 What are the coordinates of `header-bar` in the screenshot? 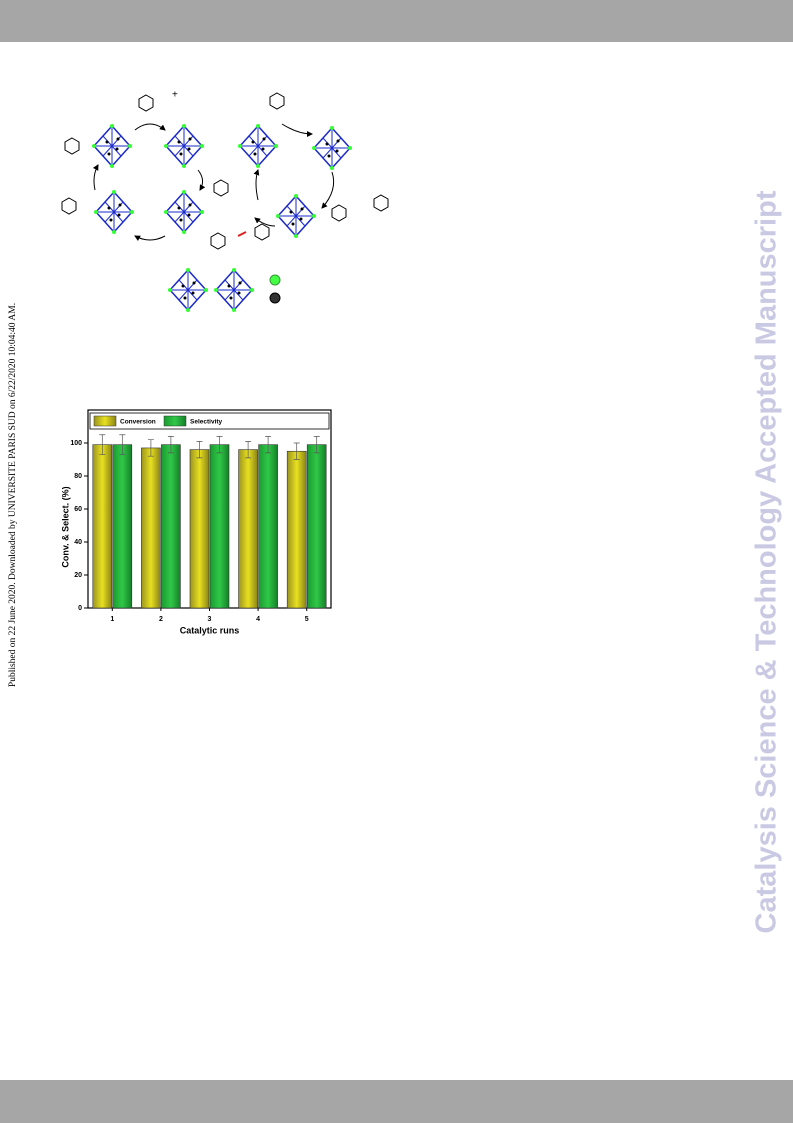 It's located at (396, 21).